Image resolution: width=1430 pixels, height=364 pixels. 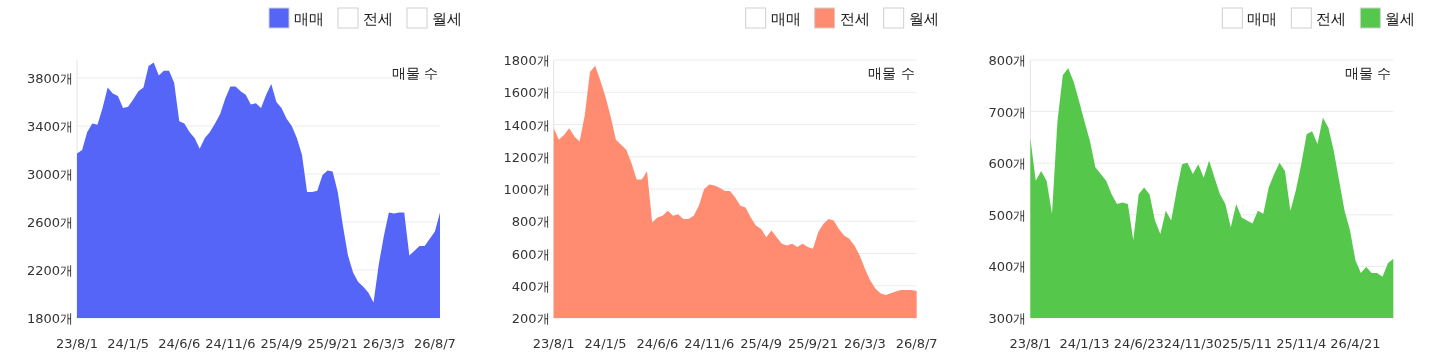 I want to click on y-tick-label: 700개, so click(x=1007, y=112).